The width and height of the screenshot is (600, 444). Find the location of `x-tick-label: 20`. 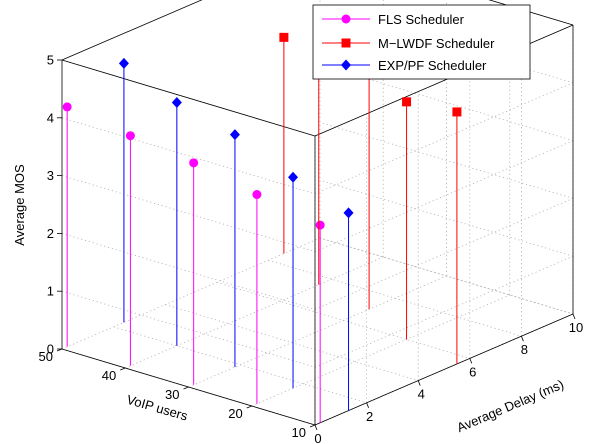

x-tick-label: 20 is located at coordinates (235, 413).